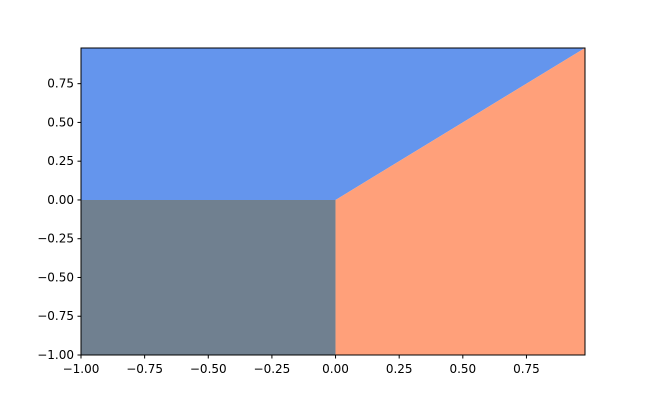  What do you see at coordinates (272, 369) in the screenshot?
I see `x-tick-label: −0.25` at bounding box center [272, 369].